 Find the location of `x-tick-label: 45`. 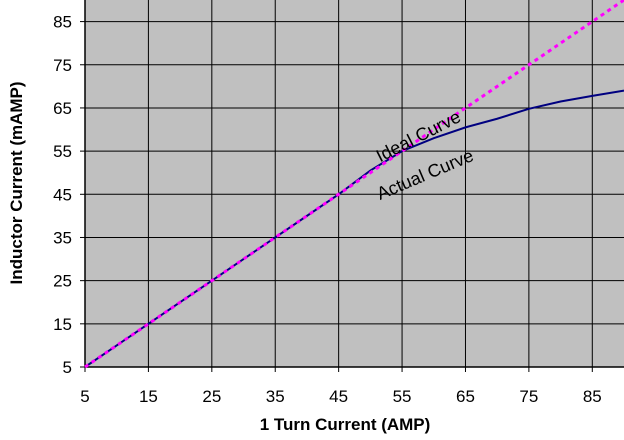

x-tick-label: 45 is located at coordinates (338, 396).